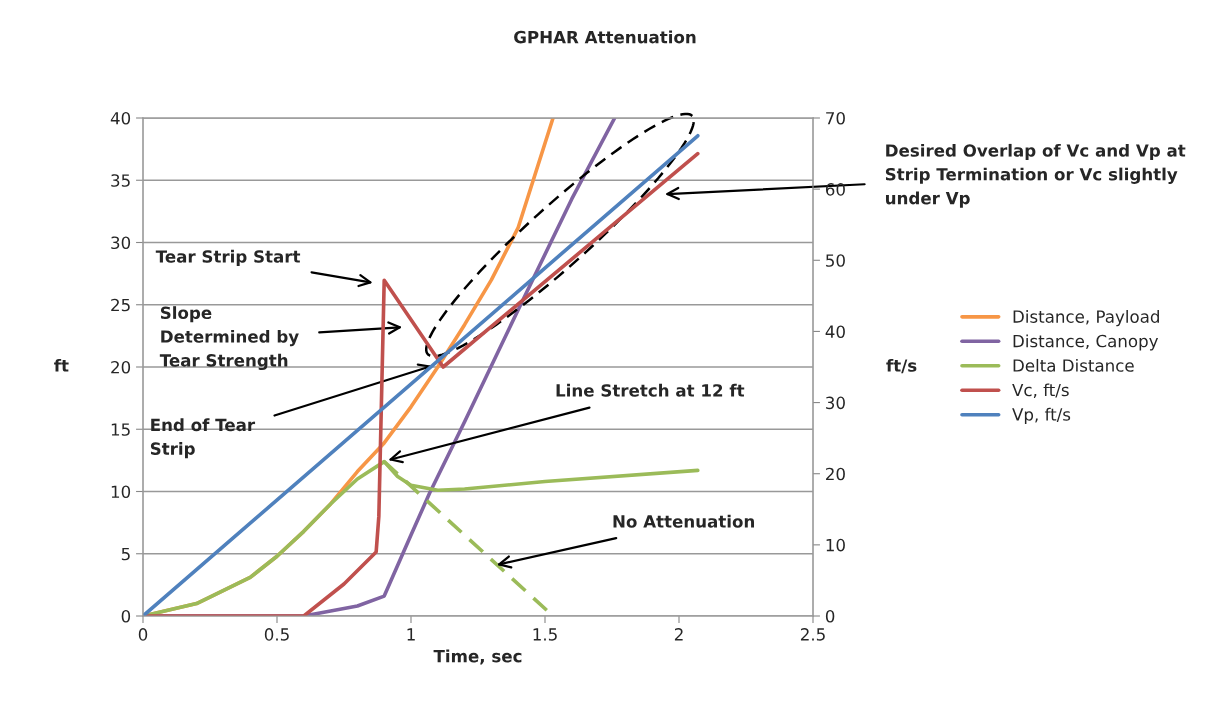  What do you see at coordinates (812, 634) in the screenshot?
I see `x-tick-label: 2.5` at bounding box center [812, 634].